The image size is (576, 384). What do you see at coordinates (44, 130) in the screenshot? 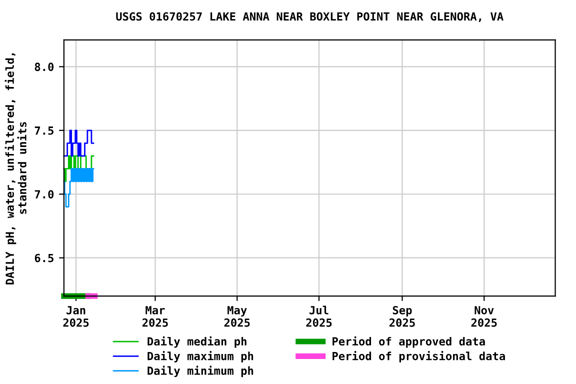
I see `y-tick-label: 7.5` at bounding box center [44, 130].